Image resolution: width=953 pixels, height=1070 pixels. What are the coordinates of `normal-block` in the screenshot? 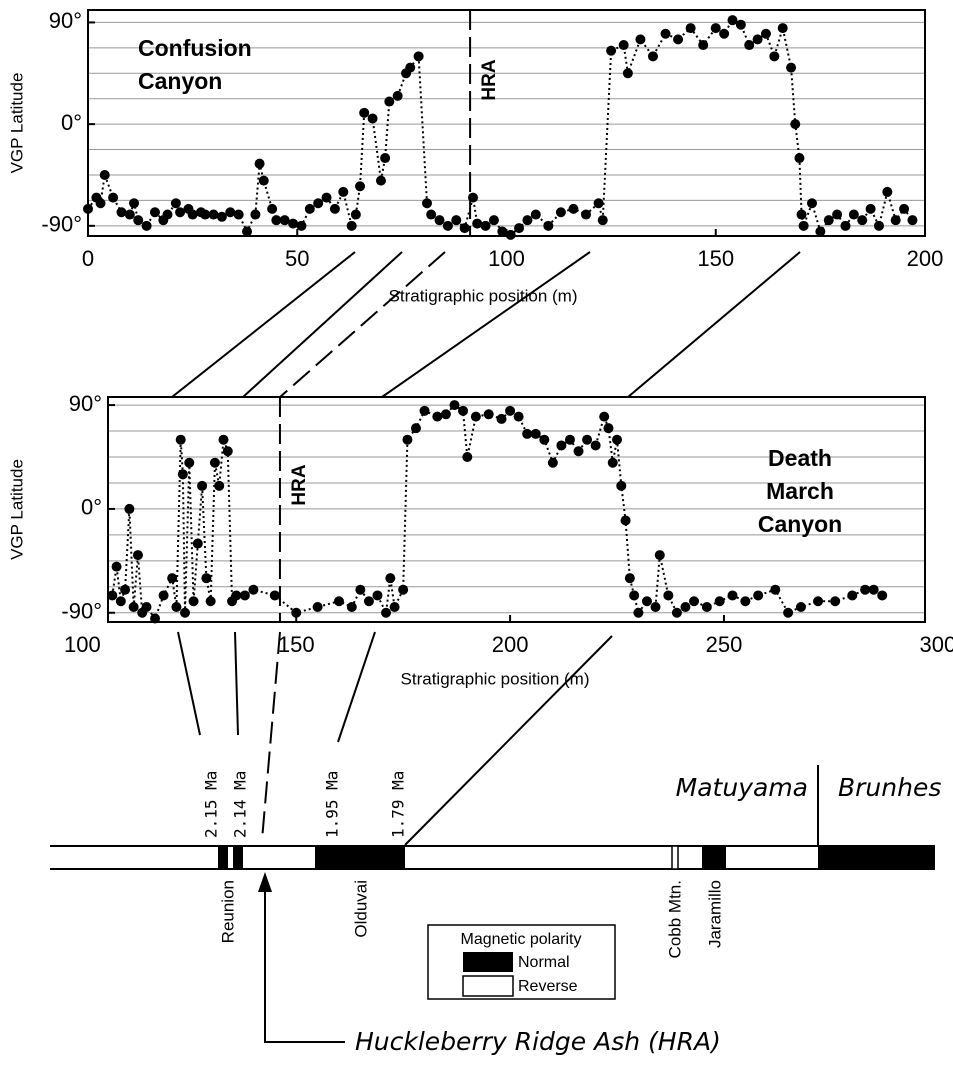 It's located at (238, 857).